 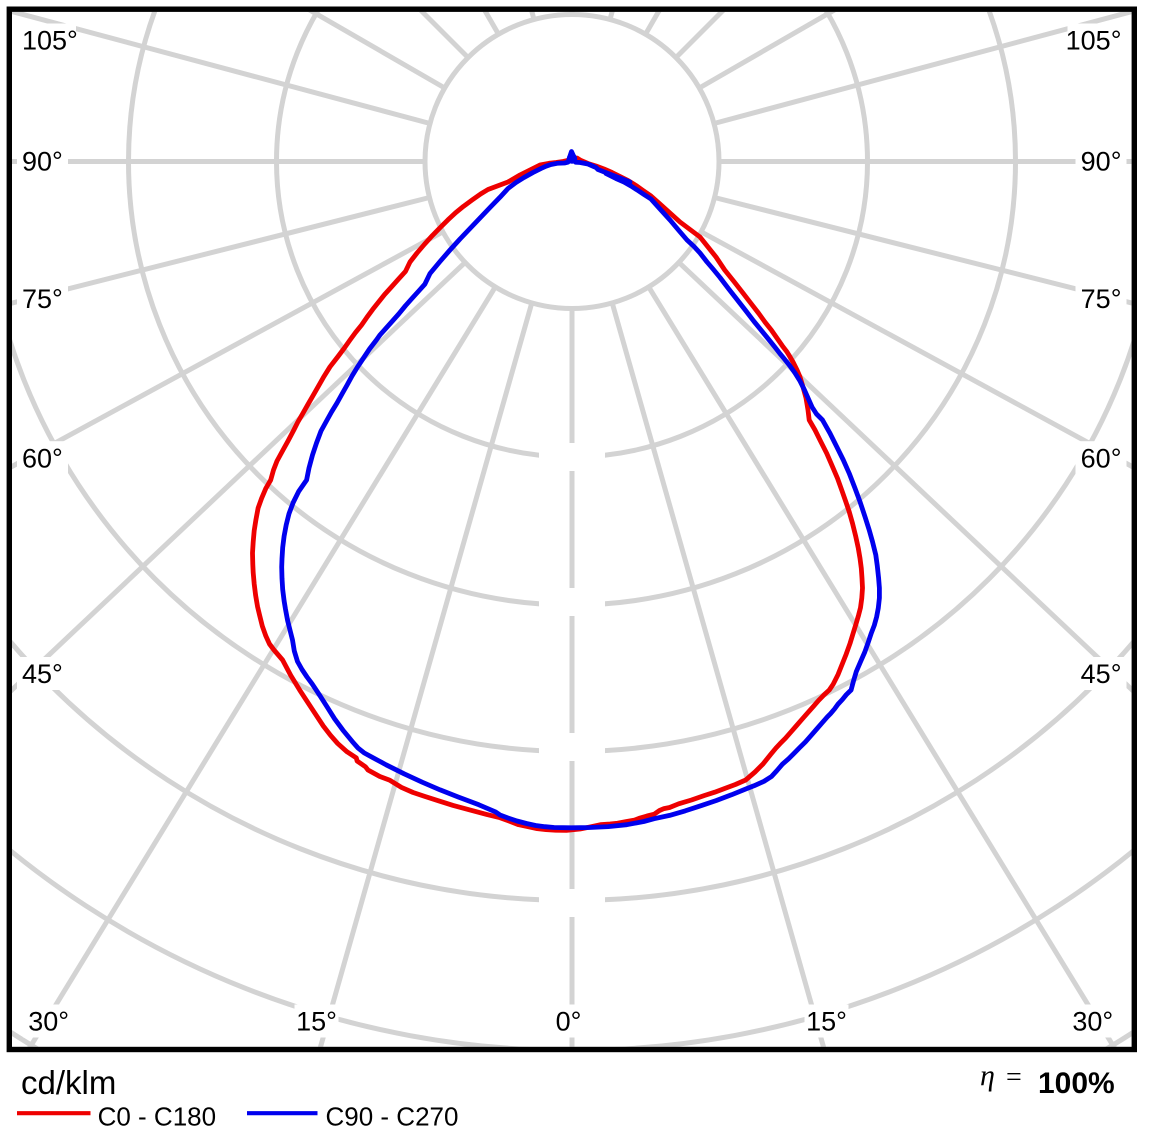 What do you see at coordinates (1076, 1083) in the screenshot?
I see `svg-text: 100%` at bounding box center [1076, 1083].